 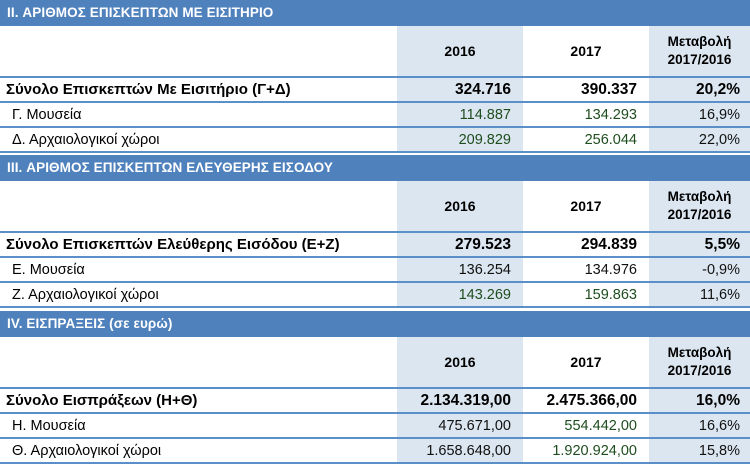 I want to click on value-2017: 256.044, so click(x=610, y=139).